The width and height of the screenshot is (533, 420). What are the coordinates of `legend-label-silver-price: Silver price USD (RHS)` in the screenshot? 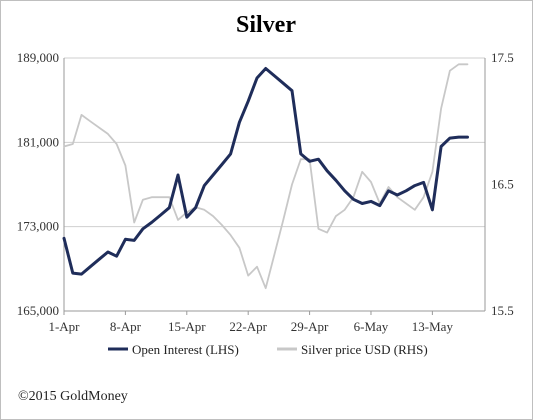 It's located at (364, 349).